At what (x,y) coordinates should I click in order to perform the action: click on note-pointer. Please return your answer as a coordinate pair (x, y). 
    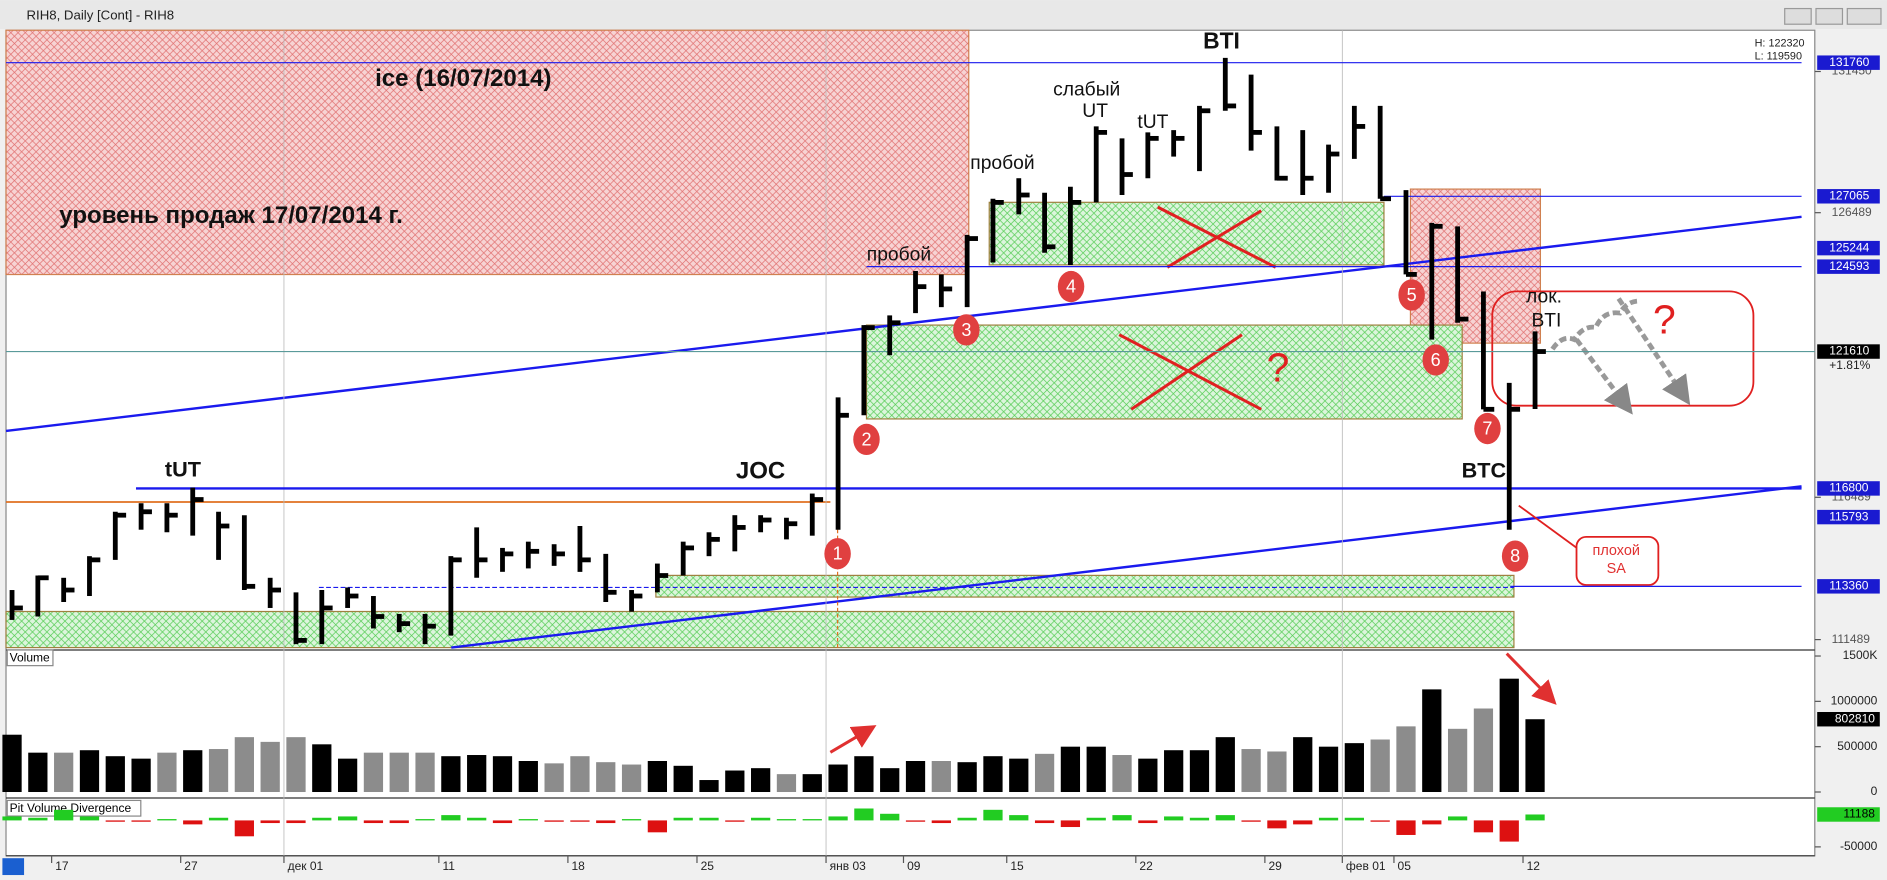
    Looking at the image, I should click on (1548, 526).